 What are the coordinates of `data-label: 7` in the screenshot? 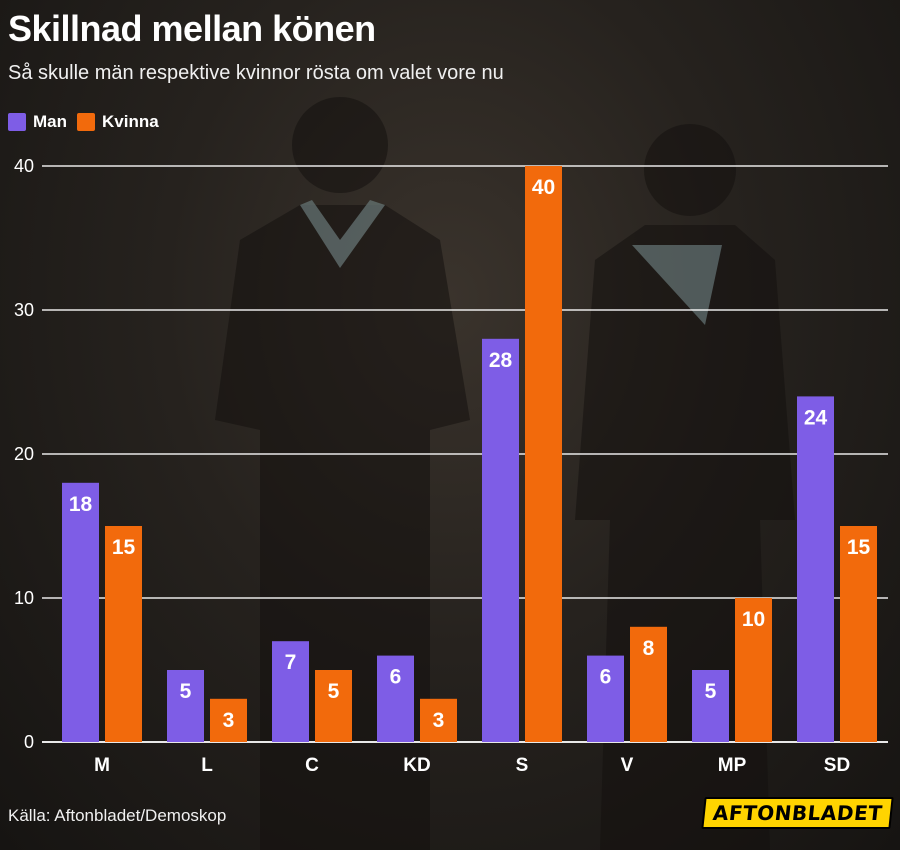 It's located at (291, 662).